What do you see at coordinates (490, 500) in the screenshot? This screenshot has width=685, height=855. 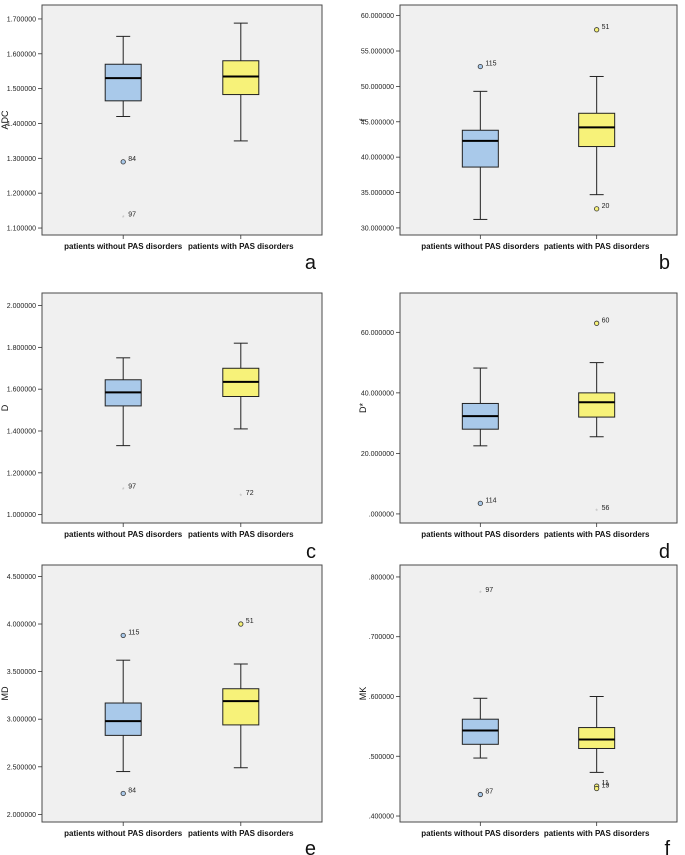 I see `outlier-label: 114` at bounding box center [490, 500].